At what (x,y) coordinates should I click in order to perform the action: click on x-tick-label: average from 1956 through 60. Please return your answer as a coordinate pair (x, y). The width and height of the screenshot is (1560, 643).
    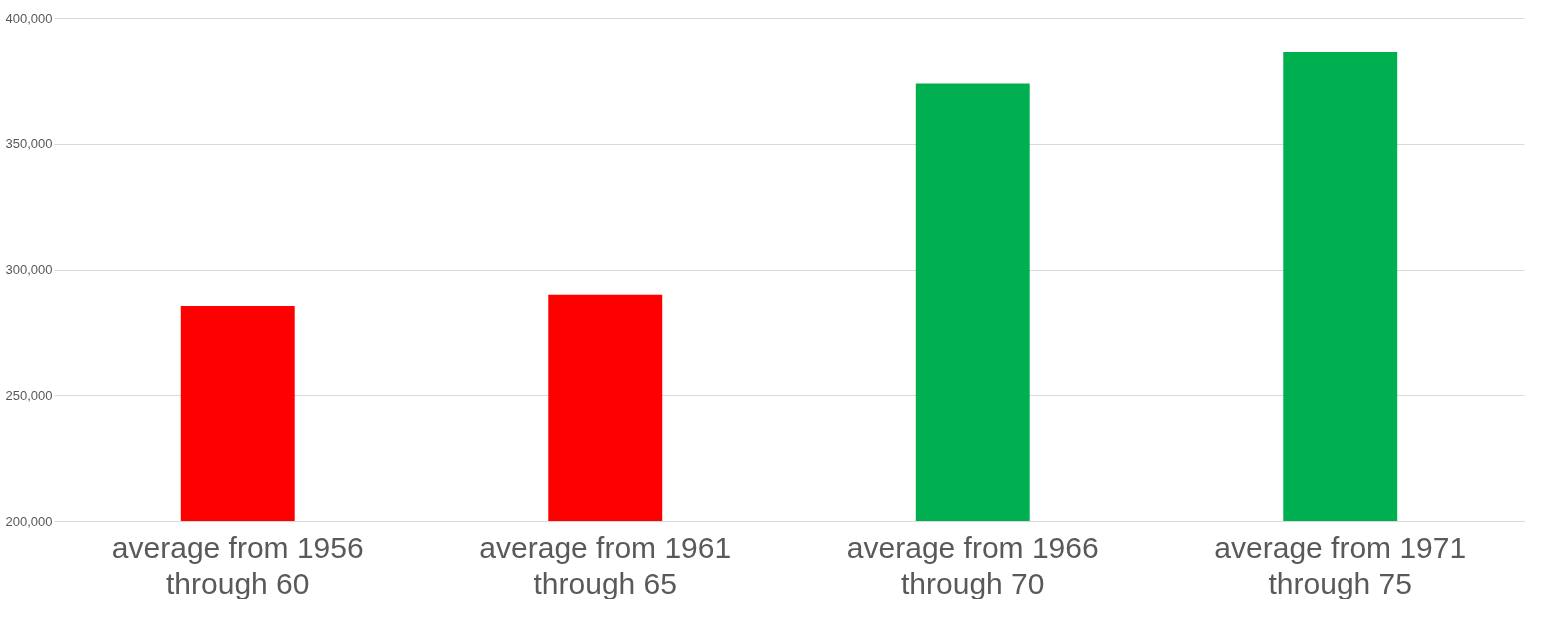
    Looking at the image, I should click on (237, 565).